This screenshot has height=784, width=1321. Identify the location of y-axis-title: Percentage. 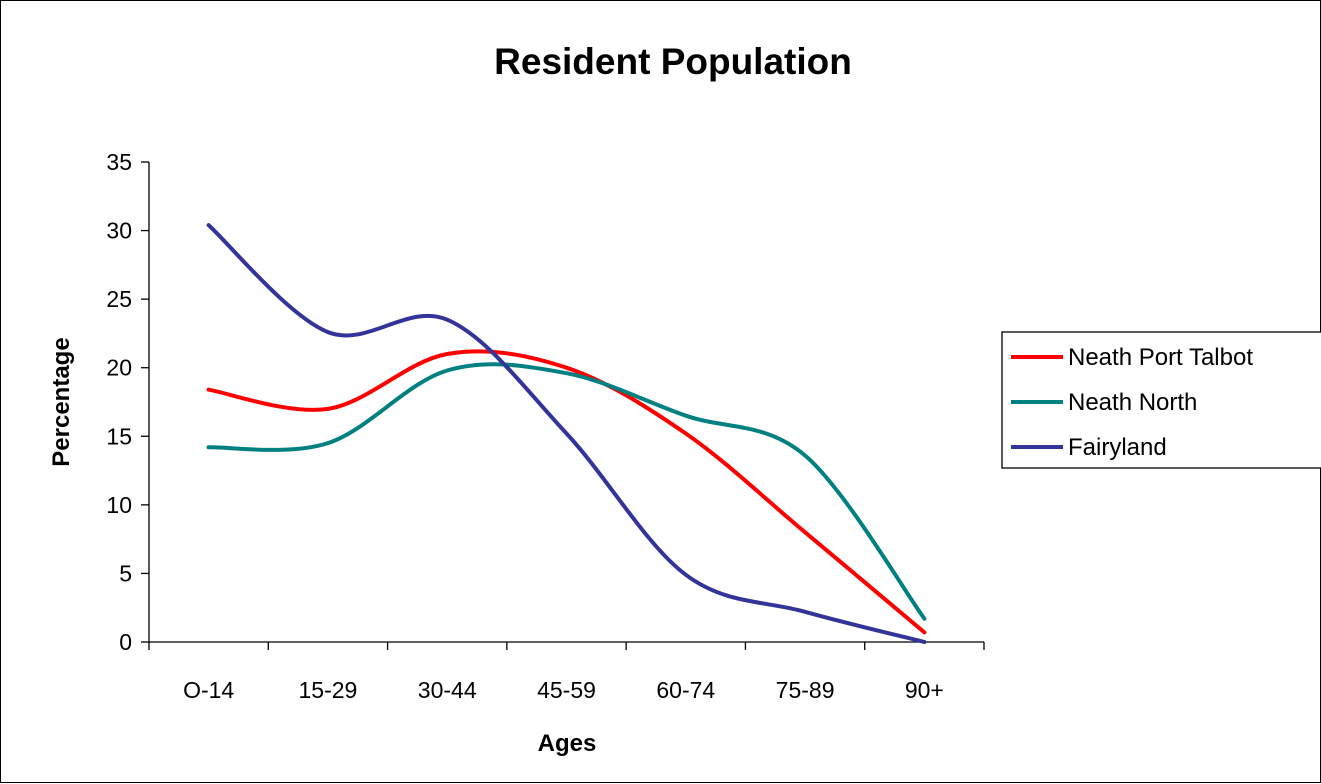
(61, 401).